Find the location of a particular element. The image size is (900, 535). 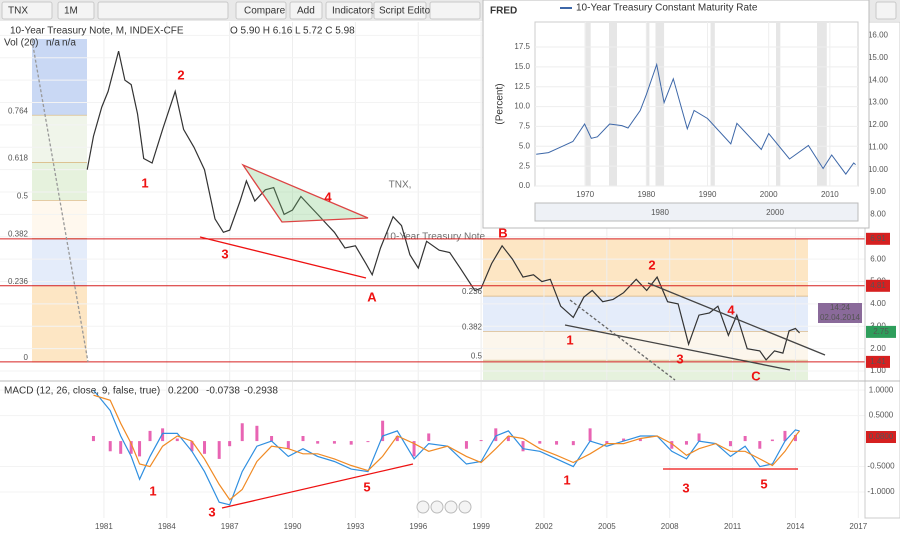

y-tick-label: 0.0 is located at coordinates (525, 185).